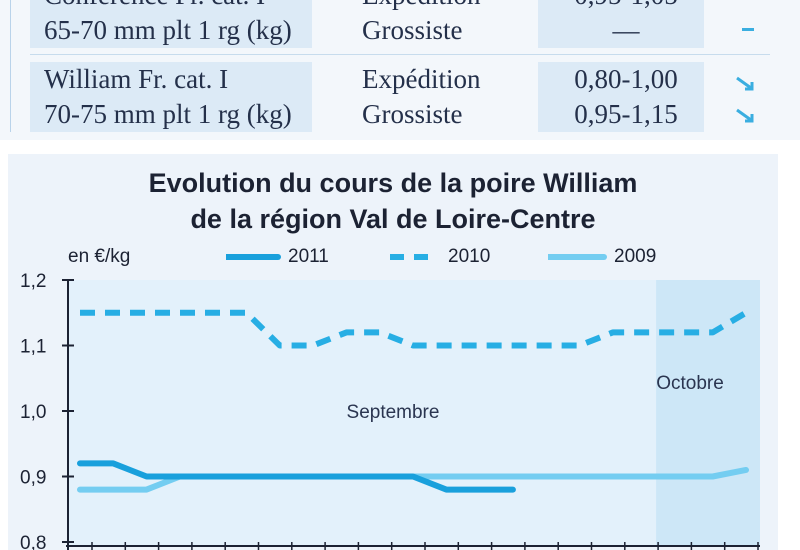 Image resolution: width=800 pixels, height=550 pixels. I want to click on y-axis-unit: en €/kg, so click(99, 256).